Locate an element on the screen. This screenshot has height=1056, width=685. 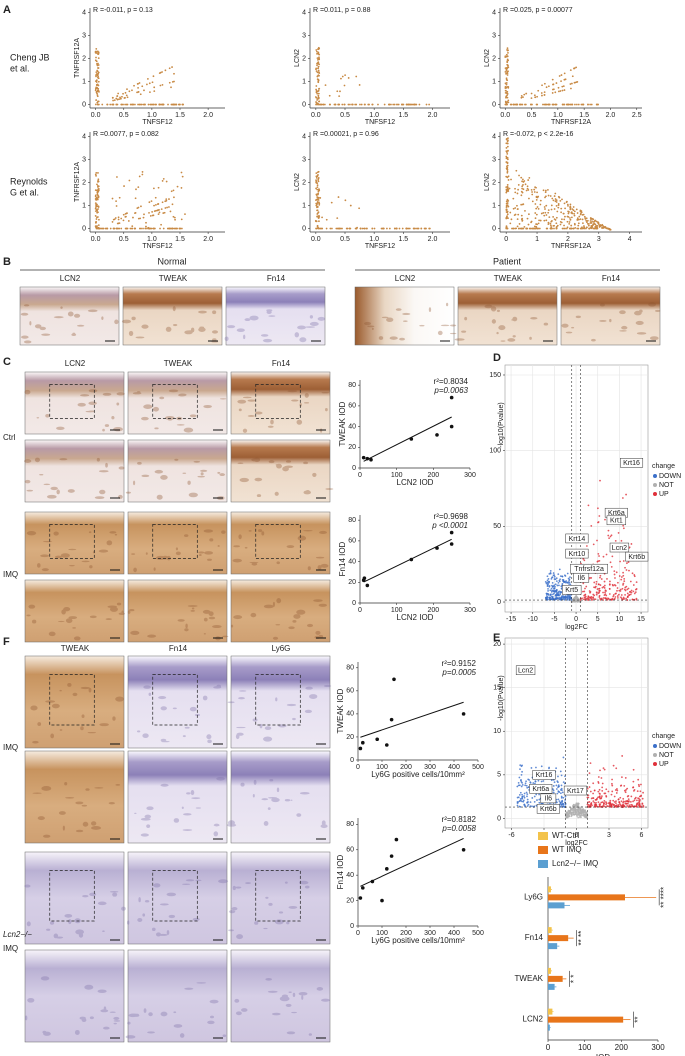
zoom-box is located at coordinates (175, 401).